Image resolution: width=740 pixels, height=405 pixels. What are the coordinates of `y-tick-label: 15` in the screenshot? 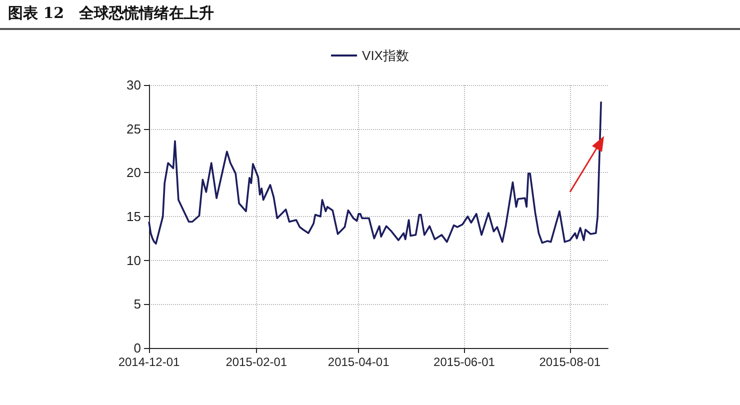 It's located at (133, 216).